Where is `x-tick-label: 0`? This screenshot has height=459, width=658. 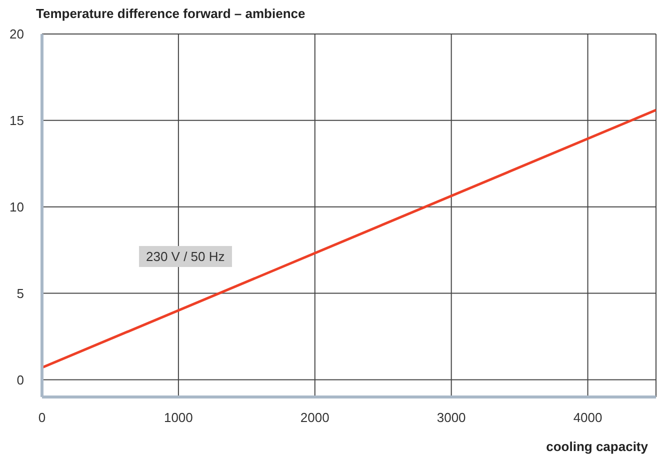 x-tick-label: 0 is located at coordinates (42, 418).